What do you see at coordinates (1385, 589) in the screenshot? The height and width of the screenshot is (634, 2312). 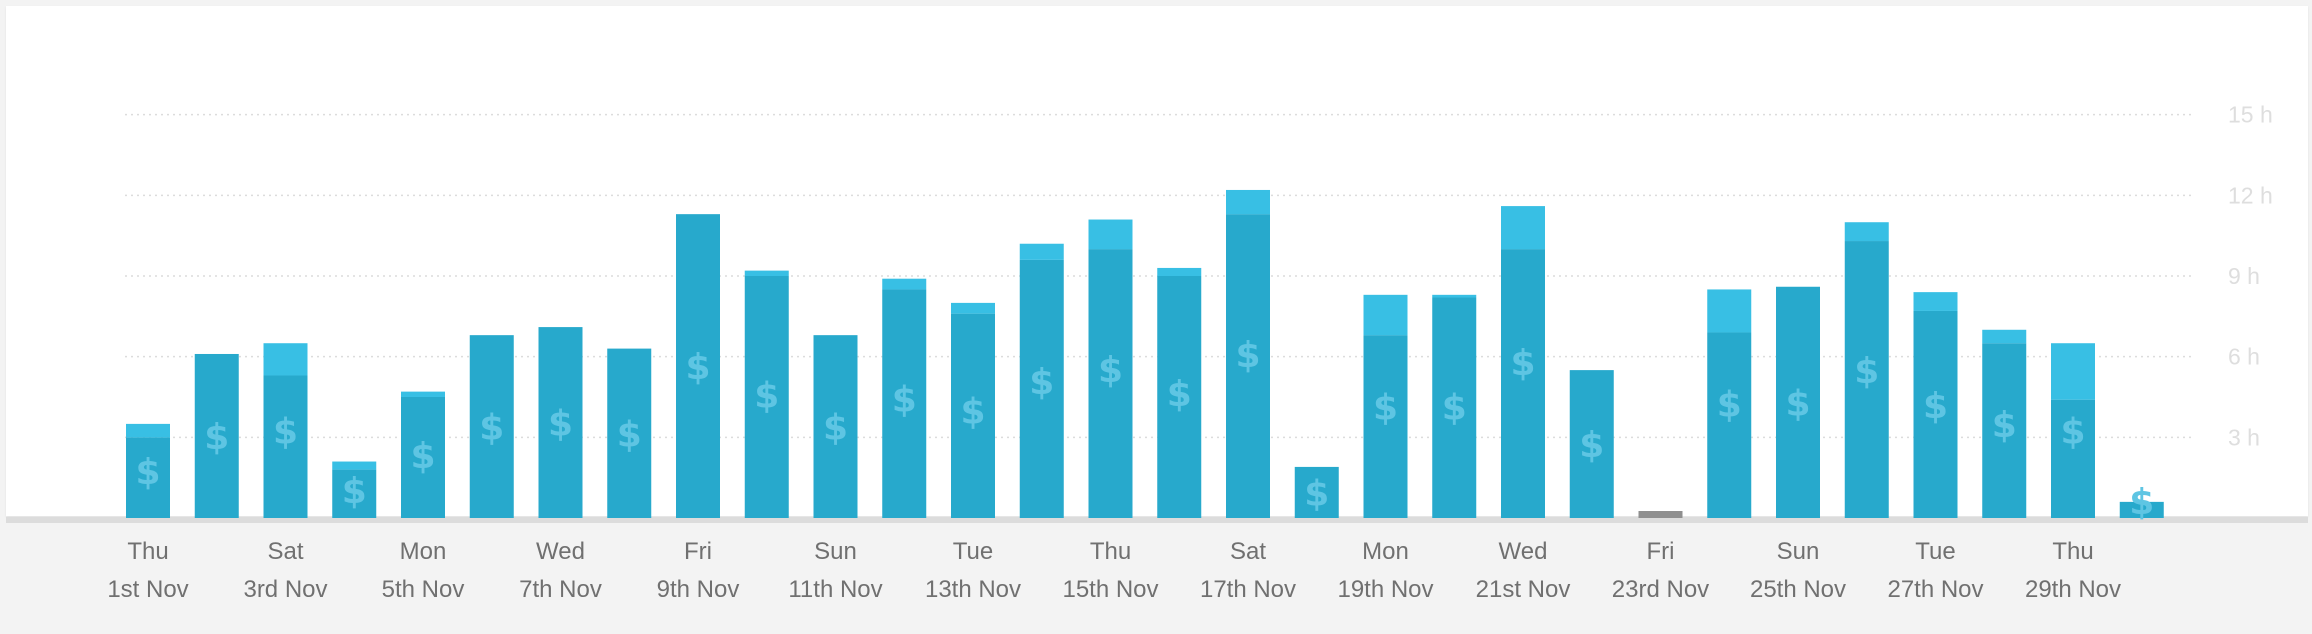 I see `x-tick-label-date: 19th Nov` at bounding box center [1385, 589].